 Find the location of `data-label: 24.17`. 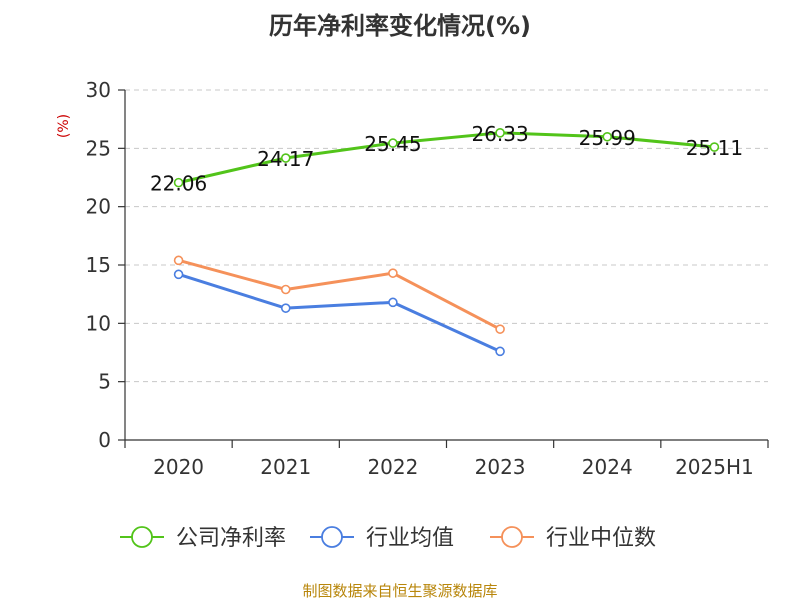

data-label: 24.17 is located at coordinates (285, 159).